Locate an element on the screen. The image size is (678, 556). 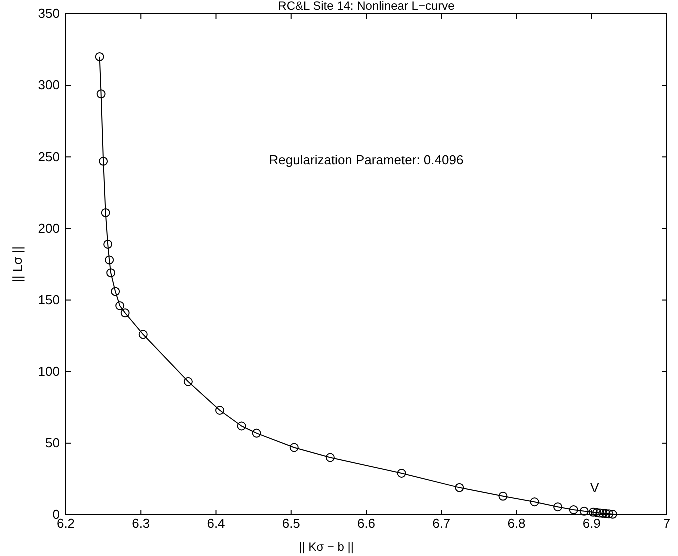
y-tick-label: 150 is located at coordinates (49, 300).